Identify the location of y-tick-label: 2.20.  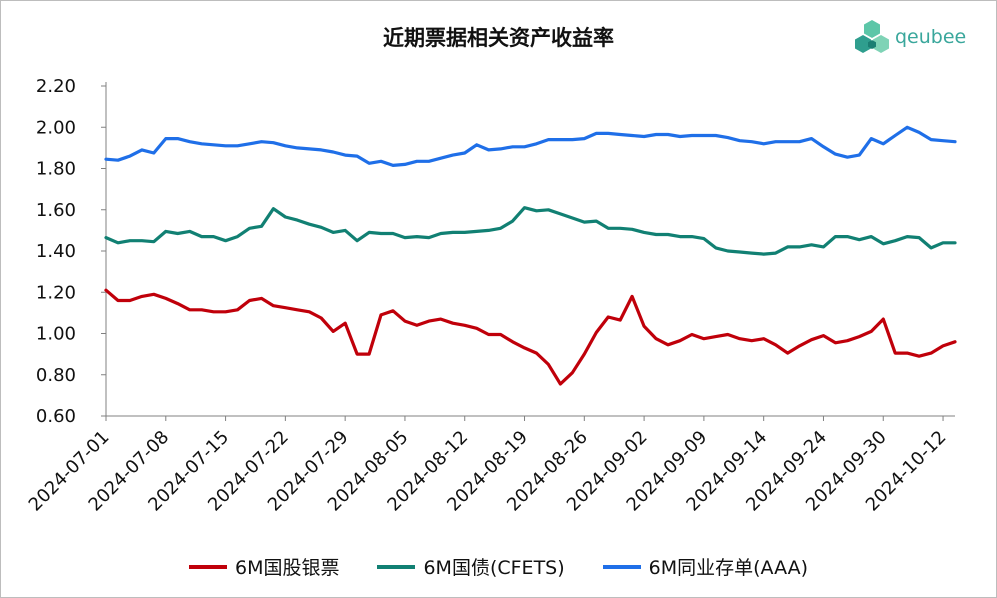
(56, 86).